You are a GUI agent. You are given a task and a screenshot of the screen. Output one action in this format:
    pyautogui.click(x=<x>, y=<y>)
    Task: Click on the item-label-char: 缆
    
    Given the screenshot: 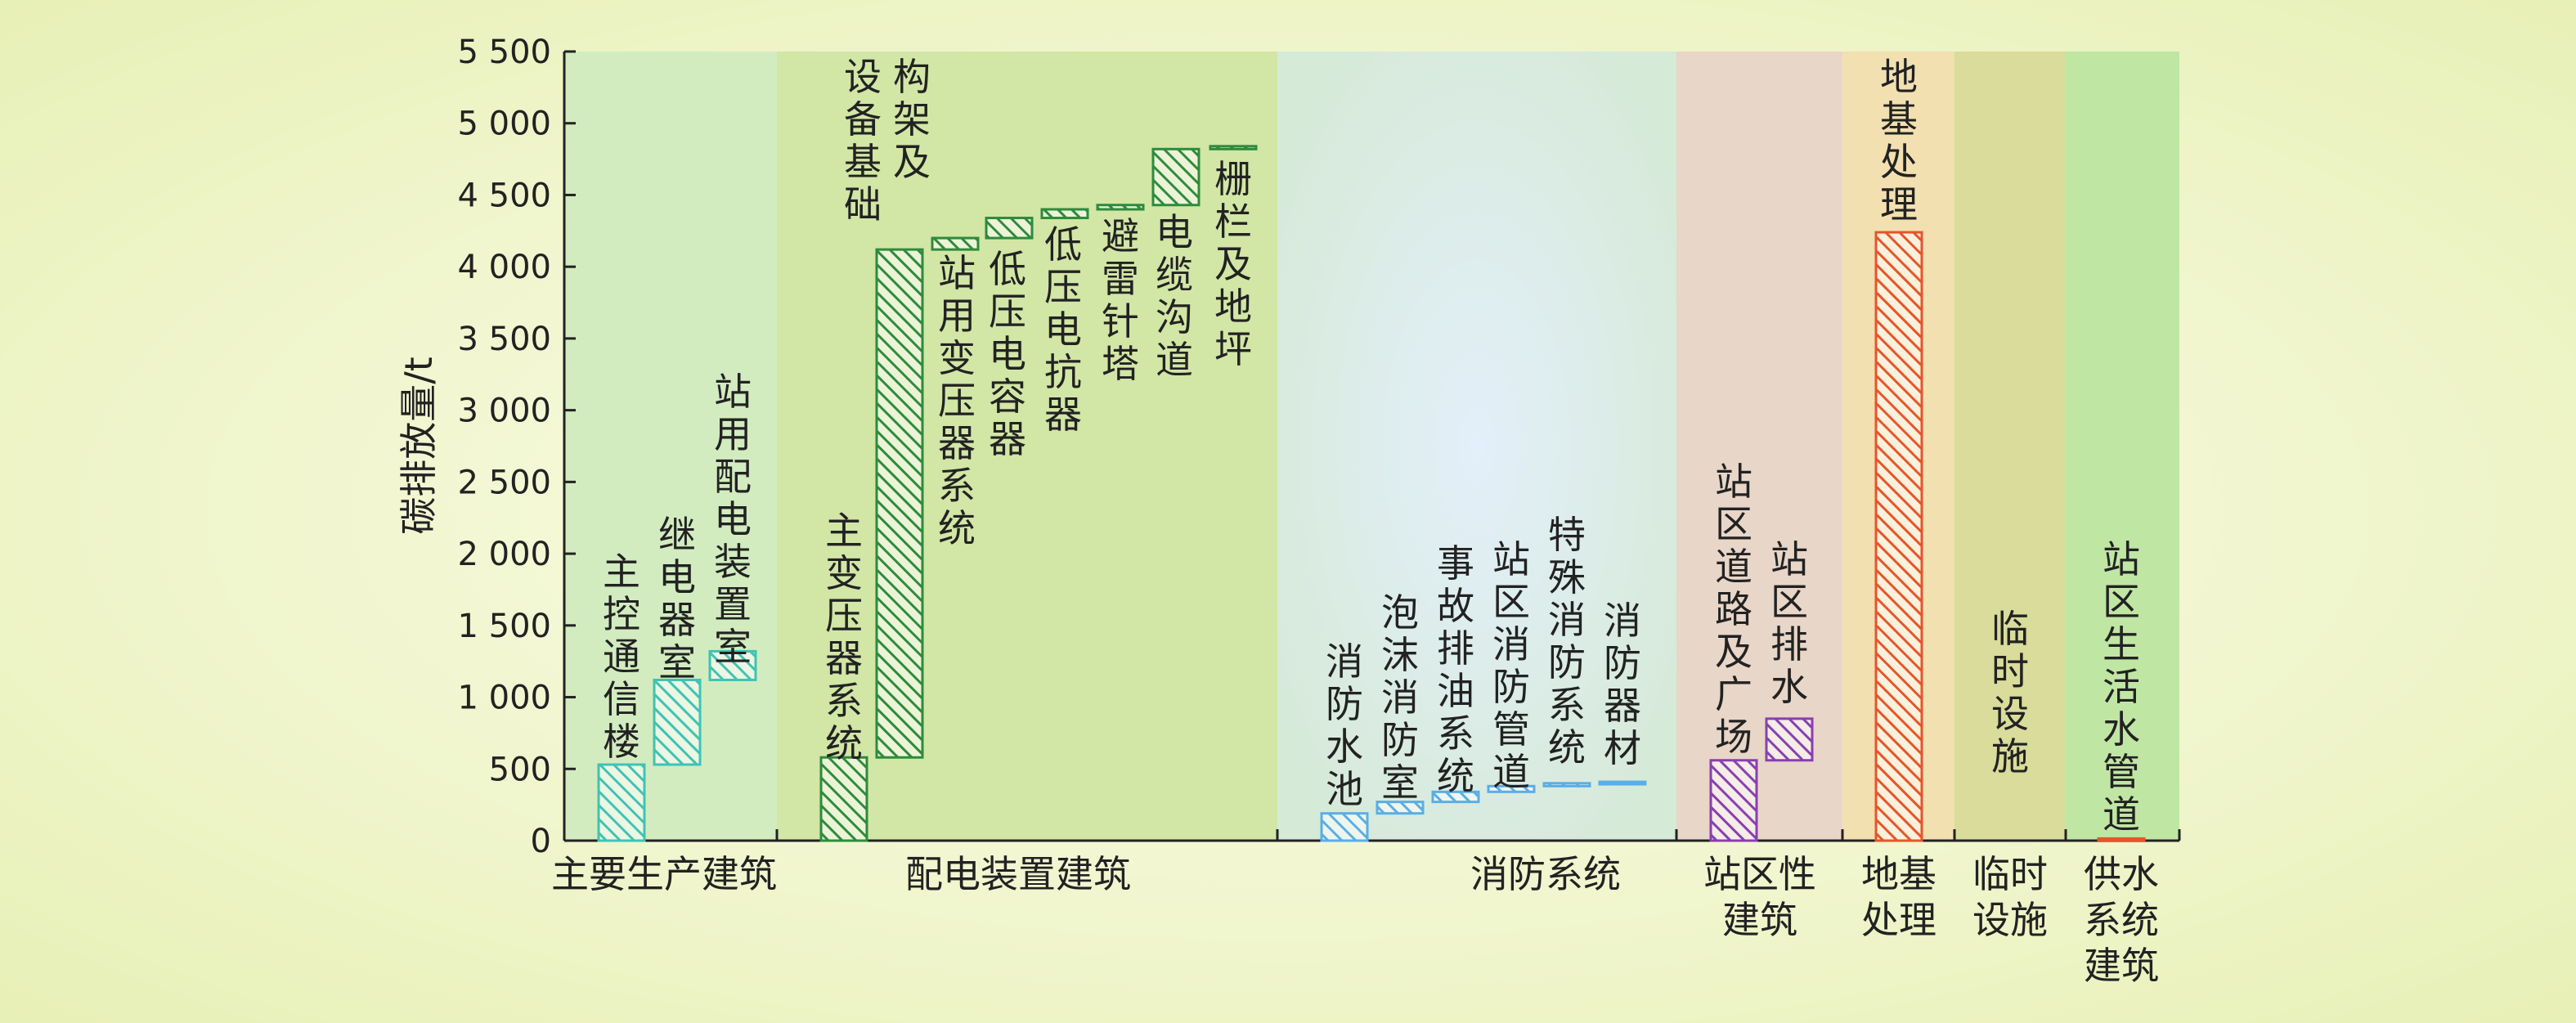 What is the action you would take?
    pyautogui.click(x=1174, y=275)
    